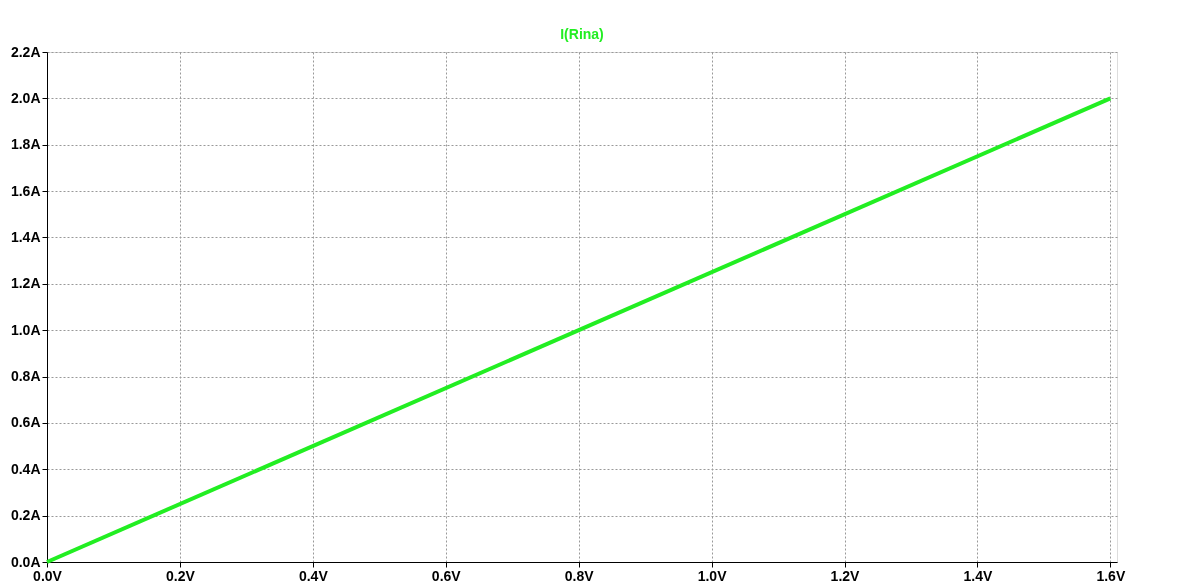 Image resolution: width=1184 pixels, height=588 pixels. Describe the element at coordinates (25, 97) in the screenshot. I see `y-tick-label: 2.0A` at that location.